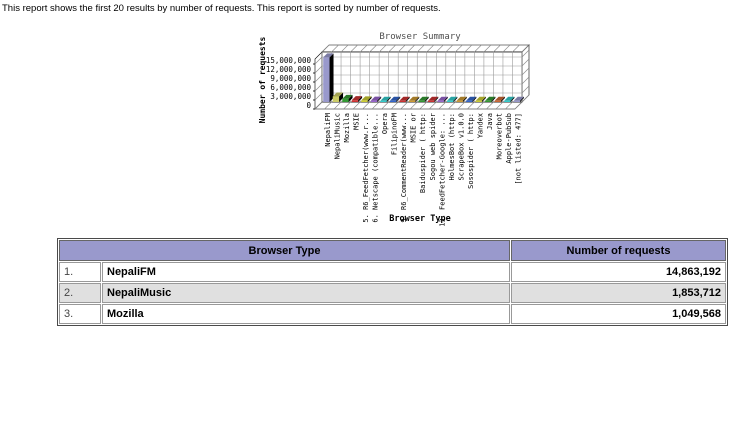 This screenshot has width=750, height=435. Describe the element at coordinates (385, 123) in the screenshot. I see `x-tick-label: Opera` at that location.